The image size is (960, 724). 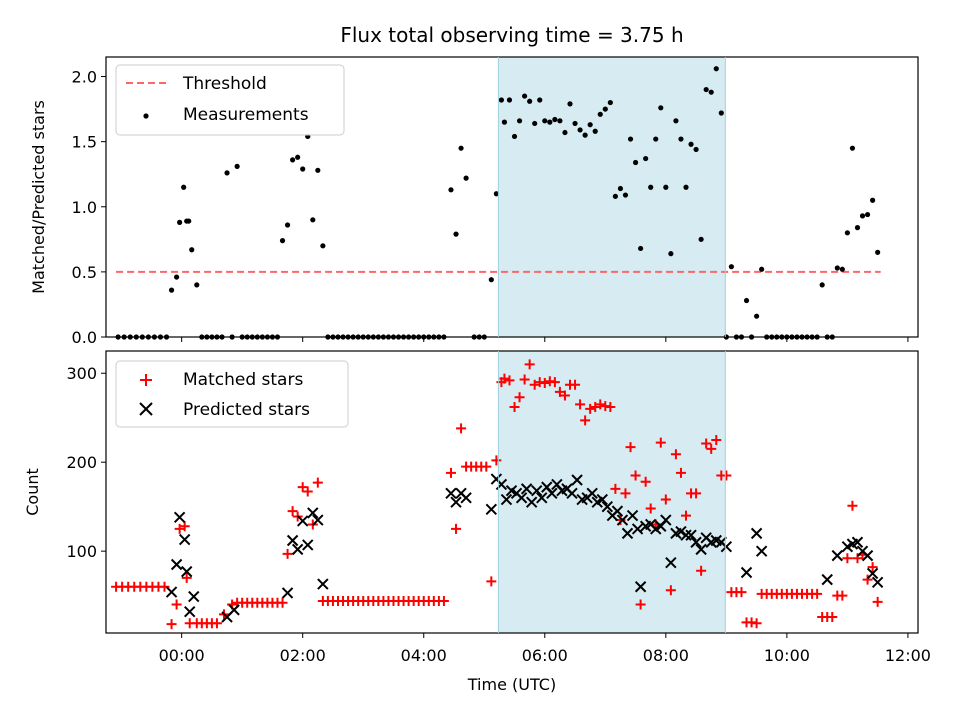 What do you see at coordinates (146, 380) in the screenshot?
I see `legend-matched-swatch` at bounding box center [146, 380].